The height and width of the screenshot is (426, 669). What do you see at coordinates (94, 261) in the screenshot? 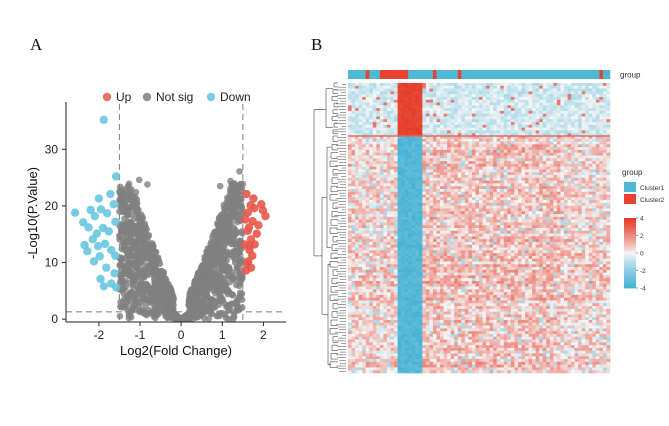
I see `down-point` at bounding box center [94, 261].